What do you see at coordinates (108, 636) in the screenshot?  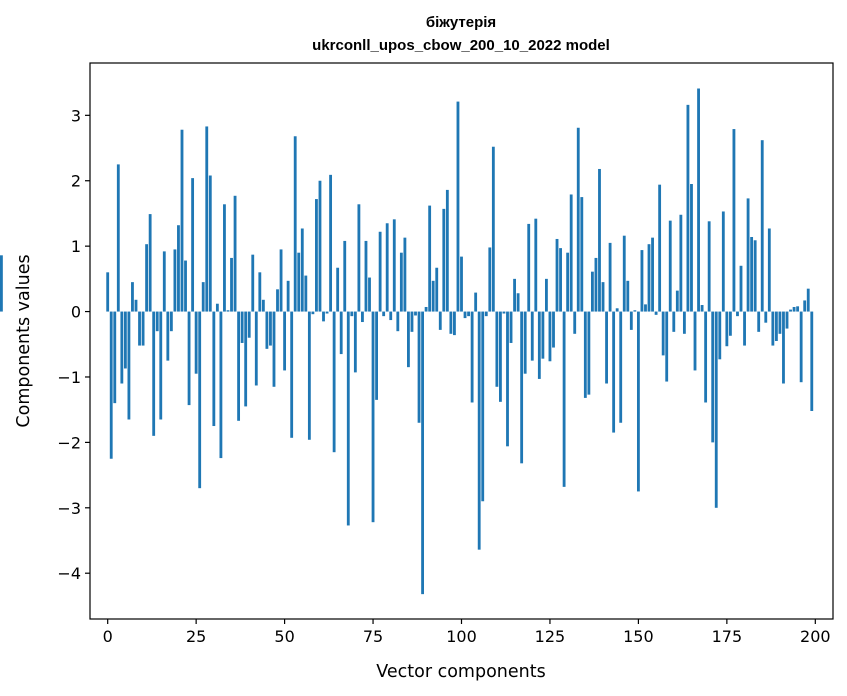 I see `x-tick-label: 0` at bounding box center [108, 636].